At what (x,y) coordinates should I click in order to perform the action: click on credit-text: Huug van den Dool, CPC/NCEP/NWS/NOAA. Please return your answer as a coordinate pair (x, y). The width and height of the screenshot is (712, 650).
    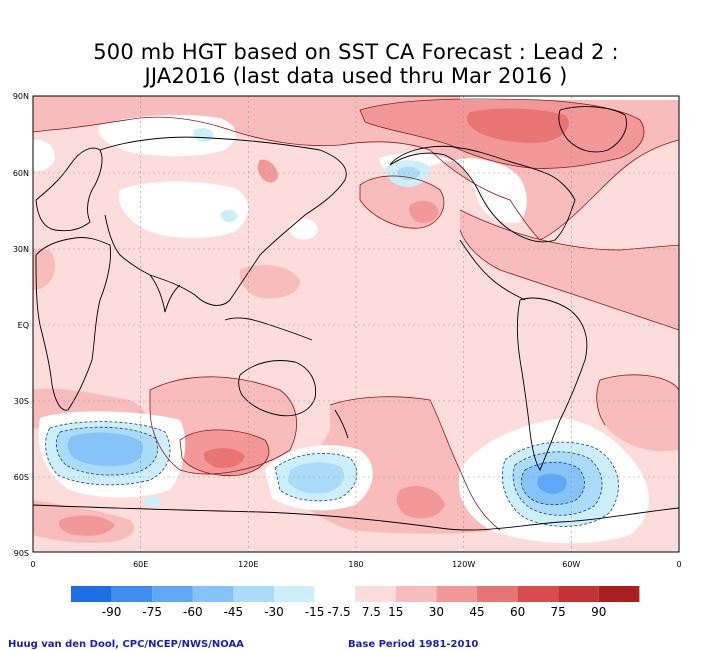
    Looking at the image, I should click on (126, 644).